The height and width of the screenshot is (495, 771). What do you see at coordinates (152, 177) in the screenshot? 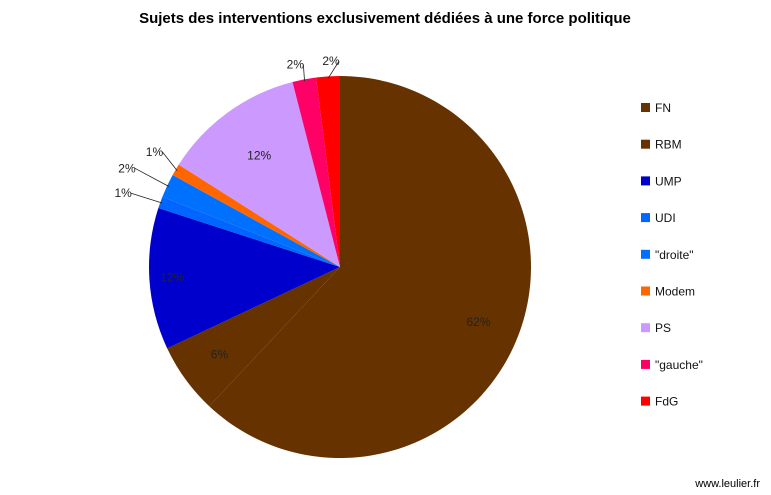
I see `leader-line-droite` at bounding box center [152, 177].